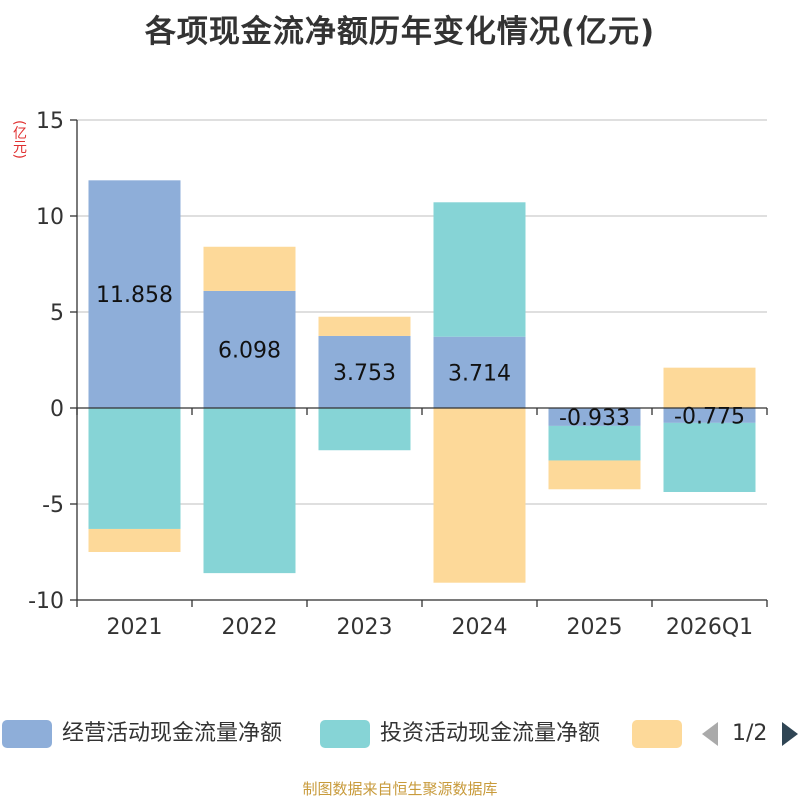 The image size is (800, 800). What do you see at coordinates (53, 505) in the screenshot?
I see `y-tick-label-4: -5` at bounding box center [53, 505].